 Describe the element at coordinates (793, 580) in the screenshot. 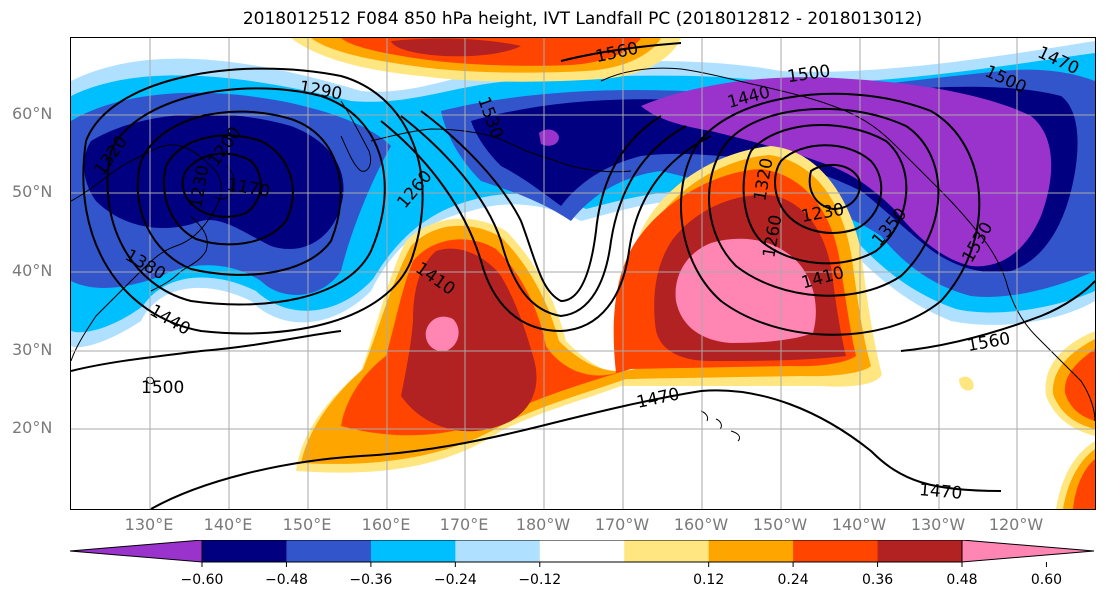

I see `colorbar-tick-label: 0.24` at that location.